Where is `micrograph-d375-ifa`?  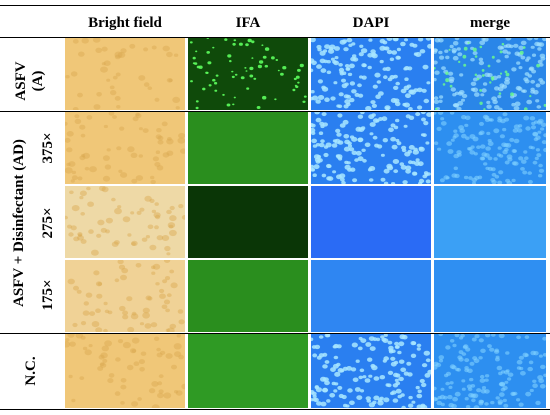 micrograph-d375-ifa is located at coordinates (248, 148).